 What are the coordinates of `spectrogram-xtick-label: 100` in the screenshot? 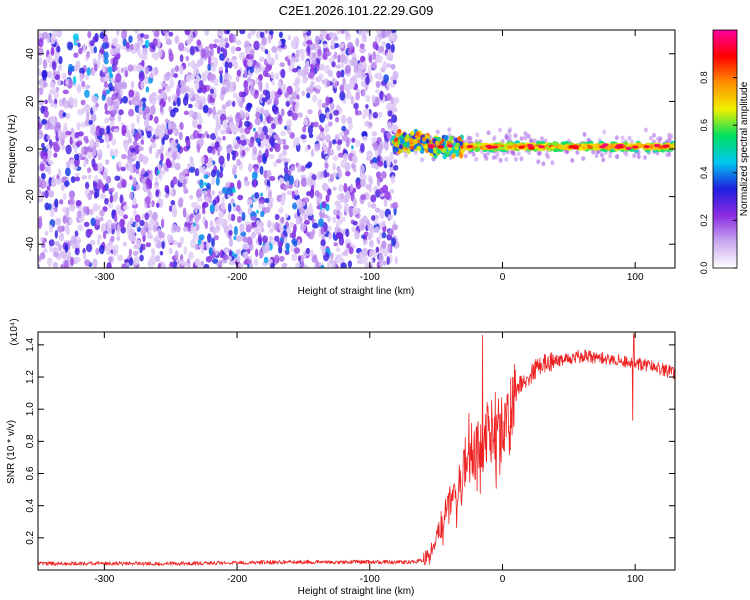 It's located at (635, 277).